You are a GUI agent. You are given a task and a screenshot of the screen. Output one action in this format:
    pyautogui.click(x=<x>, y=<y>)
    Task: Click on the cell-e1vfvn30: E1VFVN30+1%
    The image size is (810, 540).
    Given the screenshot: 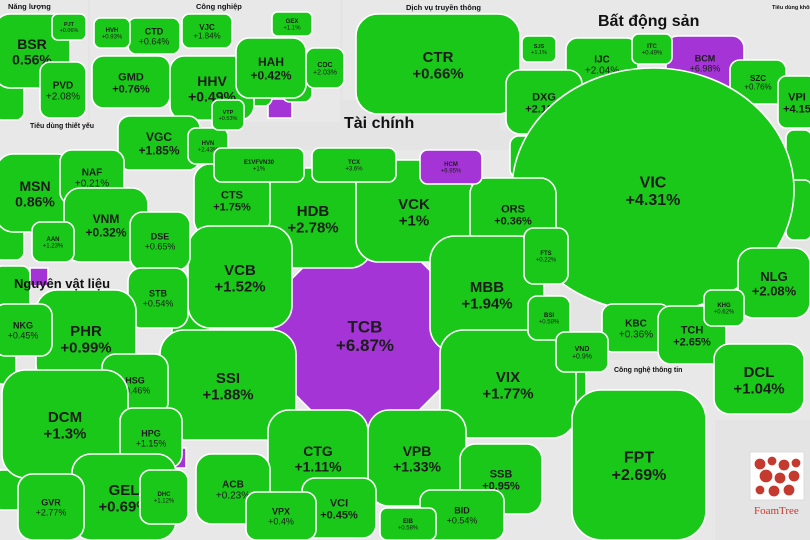 What is the action you would take?
    pyautogui.click(x=259, y=165)
    